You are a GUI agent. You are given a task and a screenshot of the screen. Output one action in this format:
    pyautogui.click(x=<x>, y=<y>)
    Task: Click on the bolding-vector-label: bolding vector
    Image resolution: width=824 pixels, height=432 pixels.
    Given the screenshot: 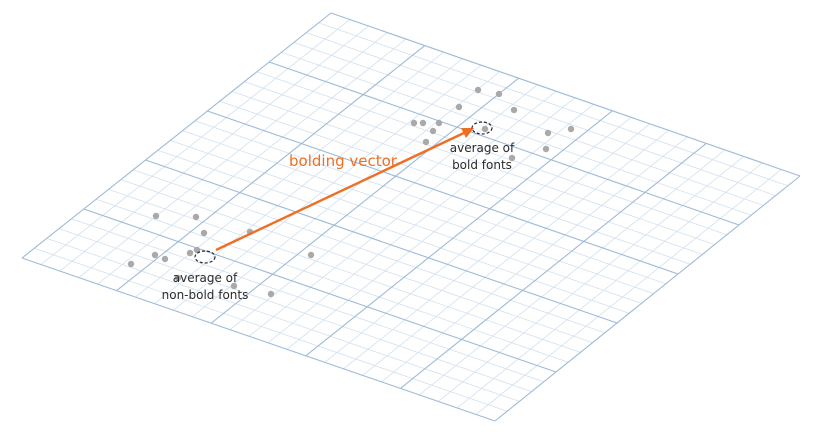 What is the action you would take?
    pyautogui.click(x=343, y=161)
    